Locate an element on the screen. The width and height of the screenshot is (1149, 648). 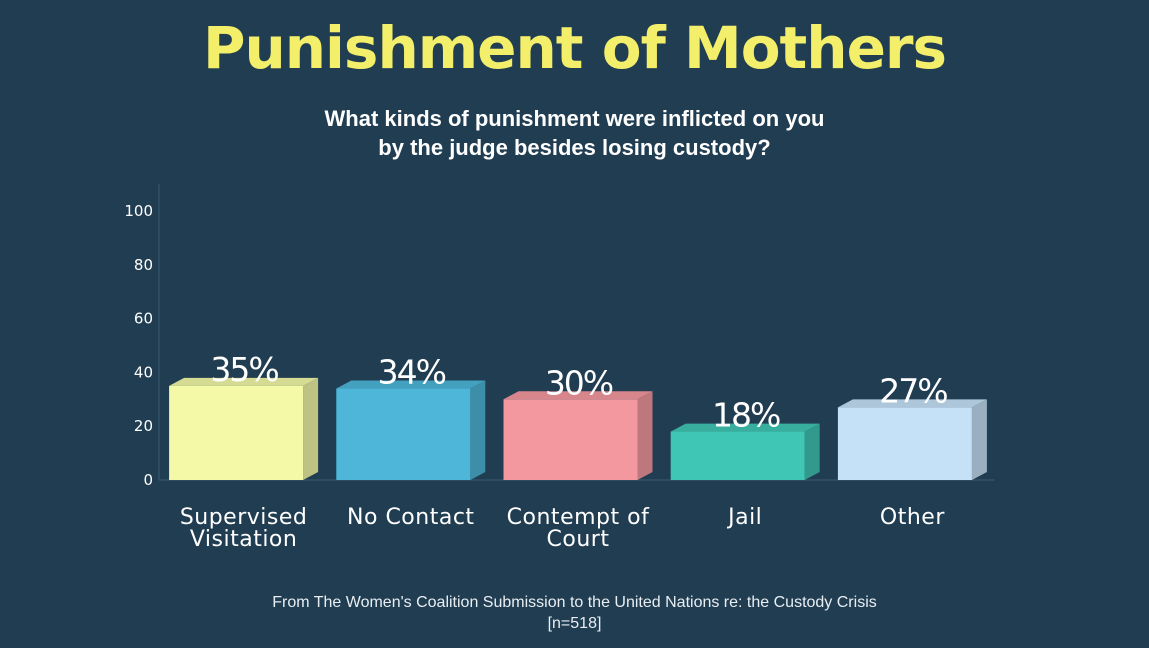
x-category-label: No Contact is located at coordinates (411, 517).